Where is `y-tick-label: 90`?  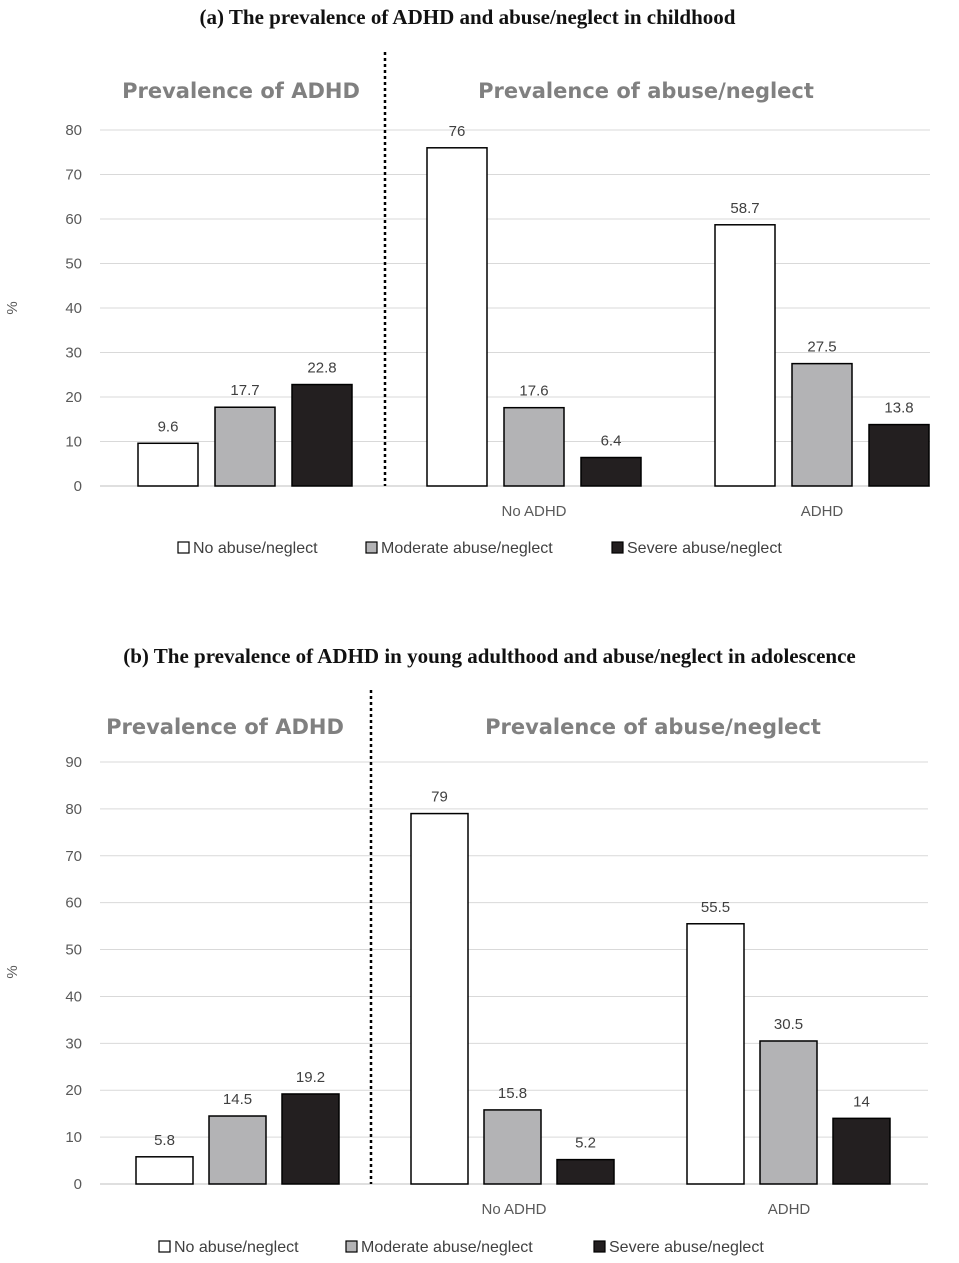
y-tick-label: 90 is located at coordinates (73, 762).